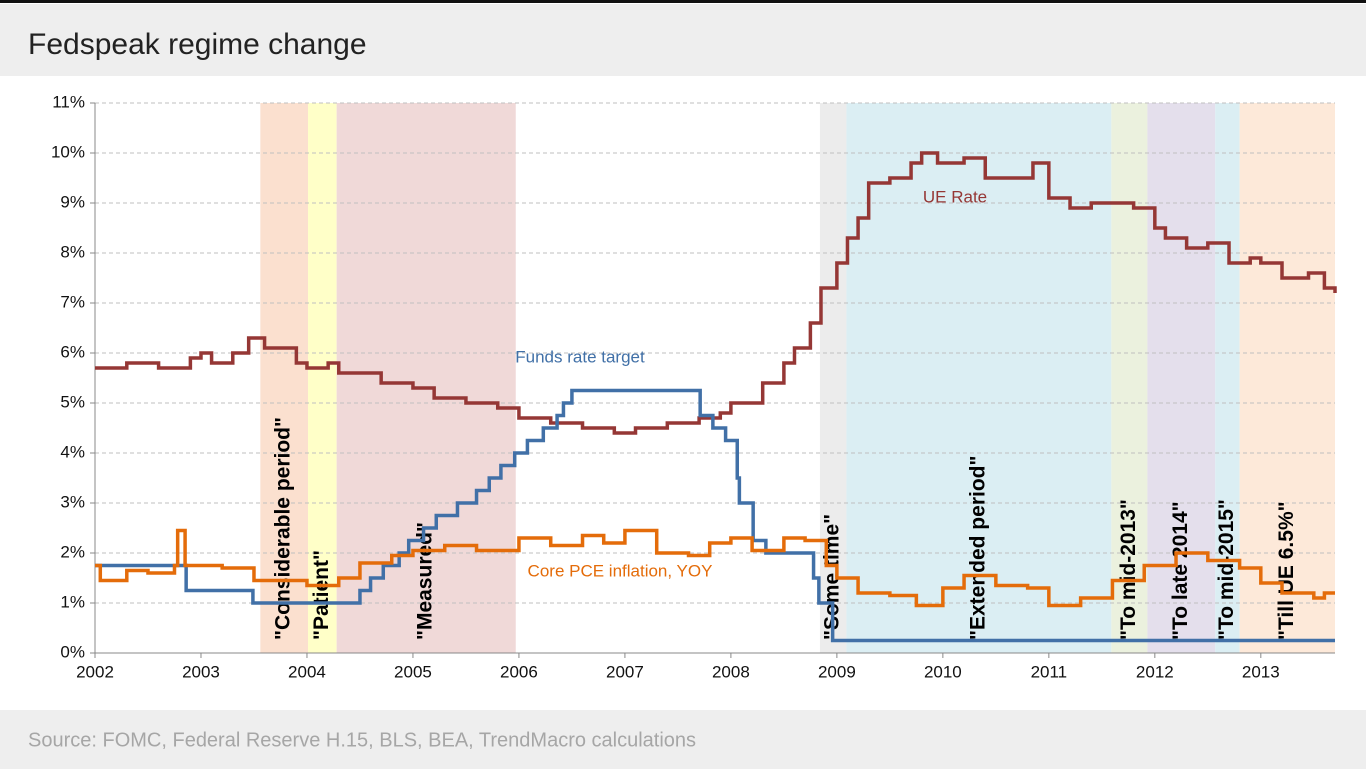 The height and width of the screenshot is (769, 1366). I want to click on y-tick-label: 9%, so click(72, 201).